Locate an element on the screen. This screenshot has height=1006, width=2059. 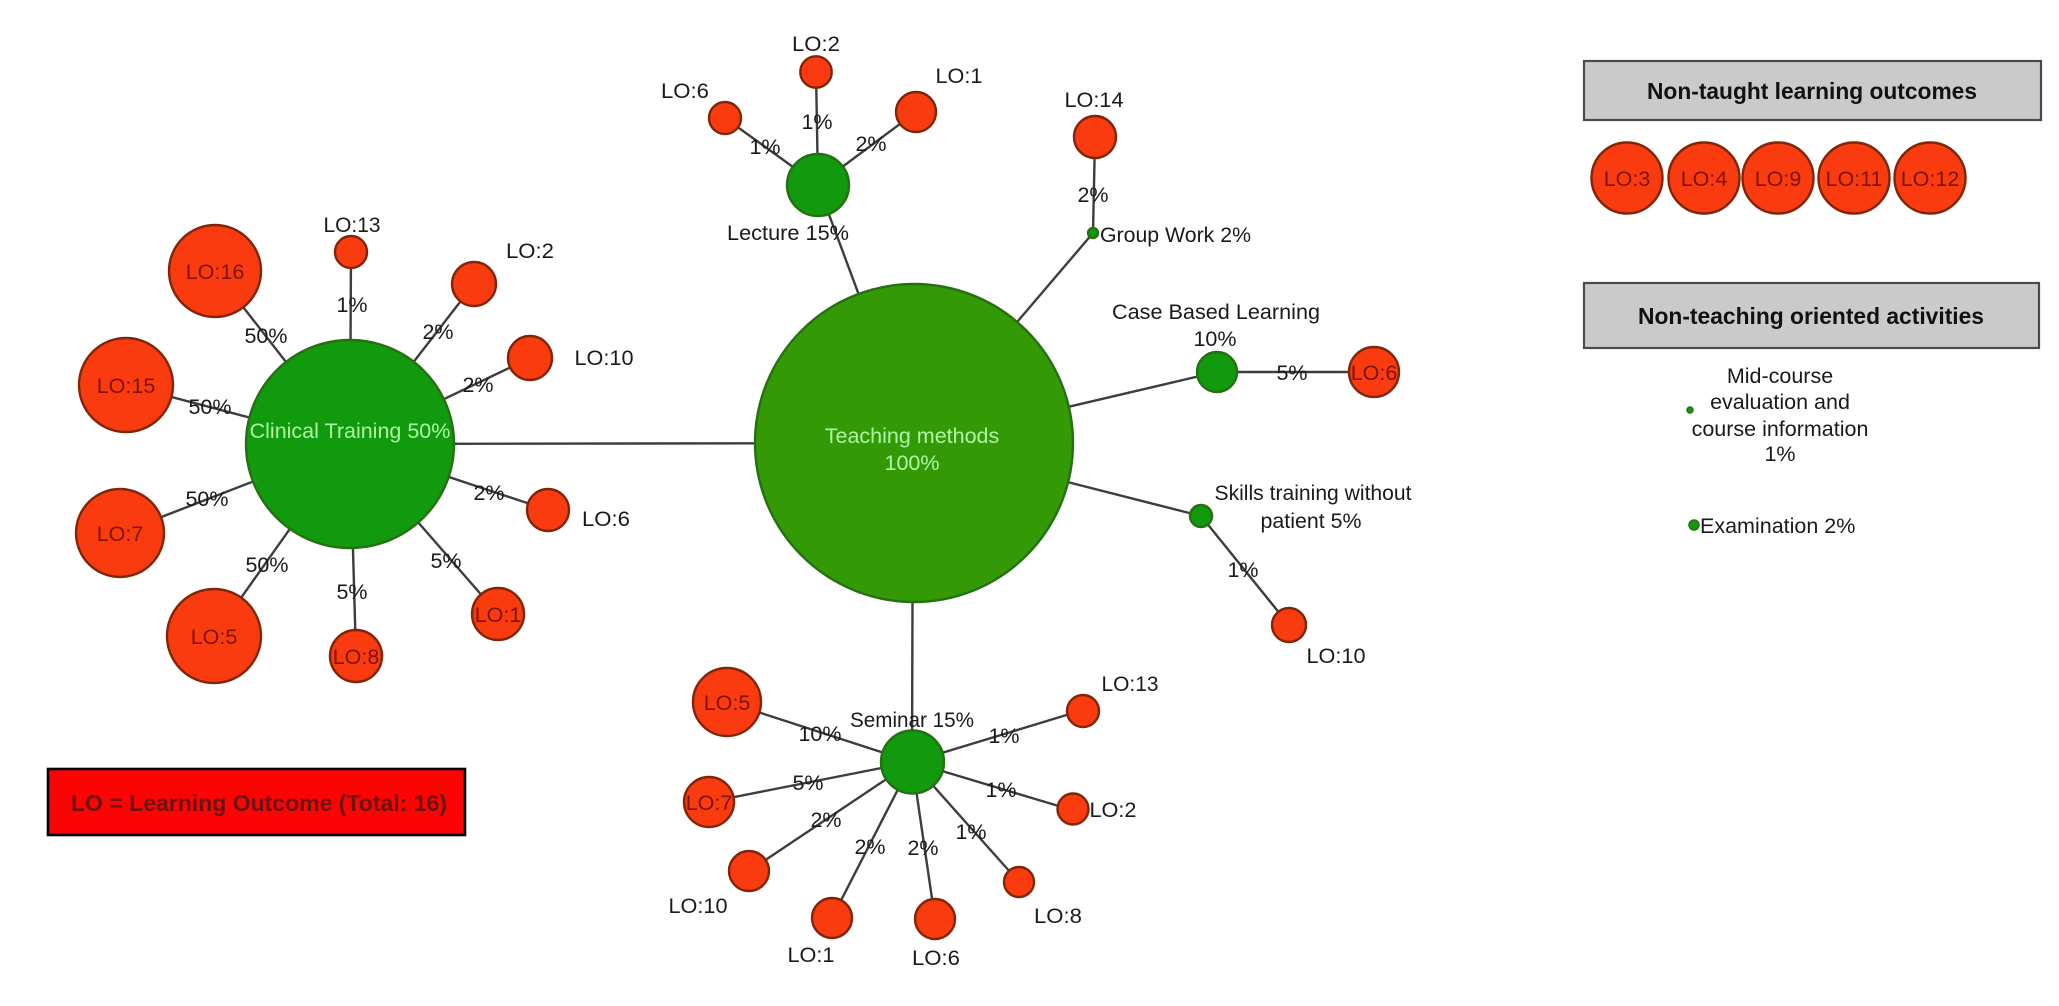
svg-text: Non-taught learning outcomes is located at coordinates (1812, 91).